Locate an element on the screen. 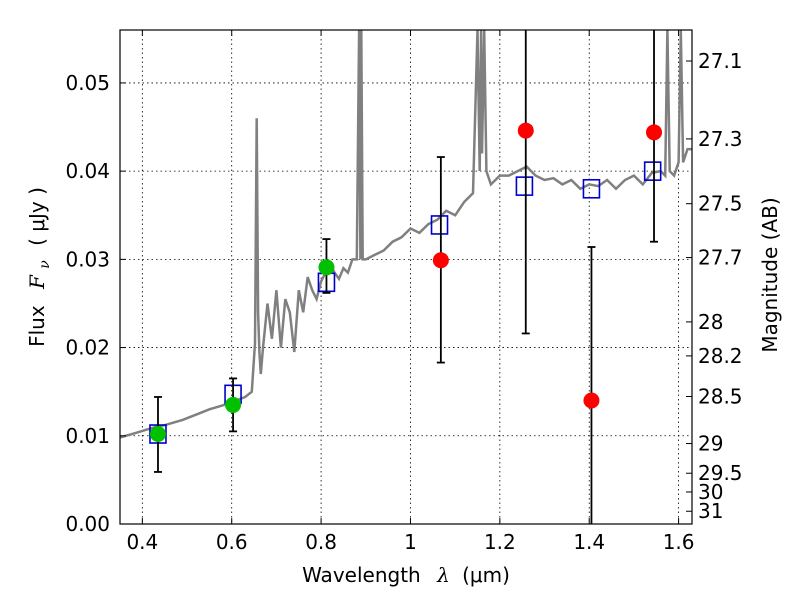  magnitude-tick-label: 29.5 is located at coordinates (720, 473).